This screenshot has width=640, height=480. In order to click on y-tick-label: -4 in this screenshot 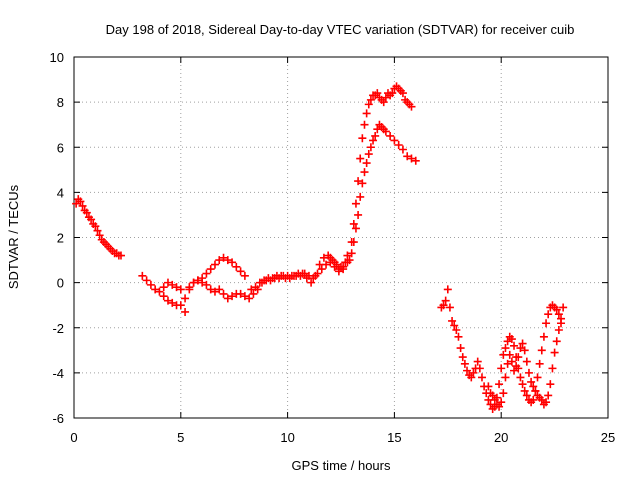, I will do `click(58, 373)`.